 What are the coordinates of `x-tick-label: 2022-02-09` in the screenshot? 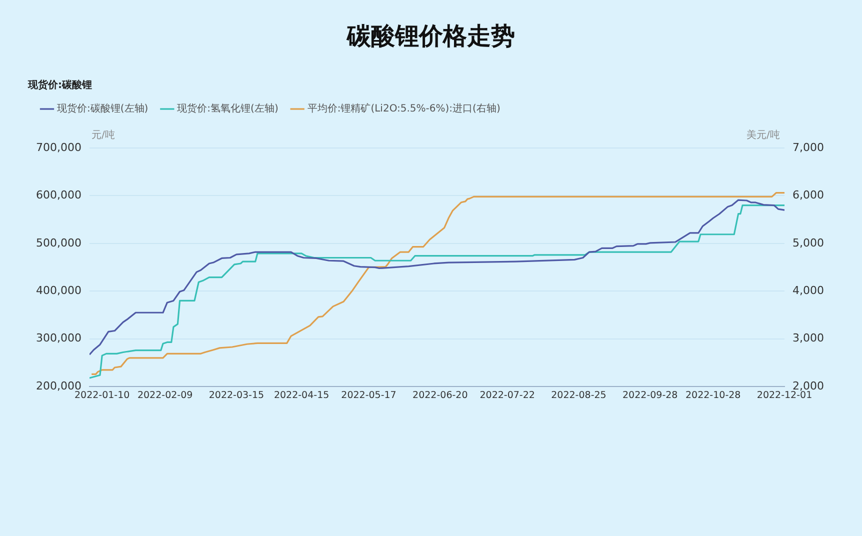 It's located at (165, 395).